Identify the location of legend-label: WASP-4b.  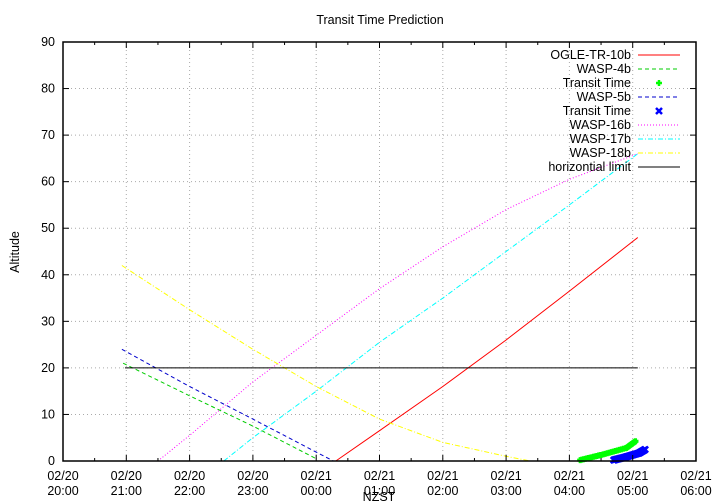
(604, 69).